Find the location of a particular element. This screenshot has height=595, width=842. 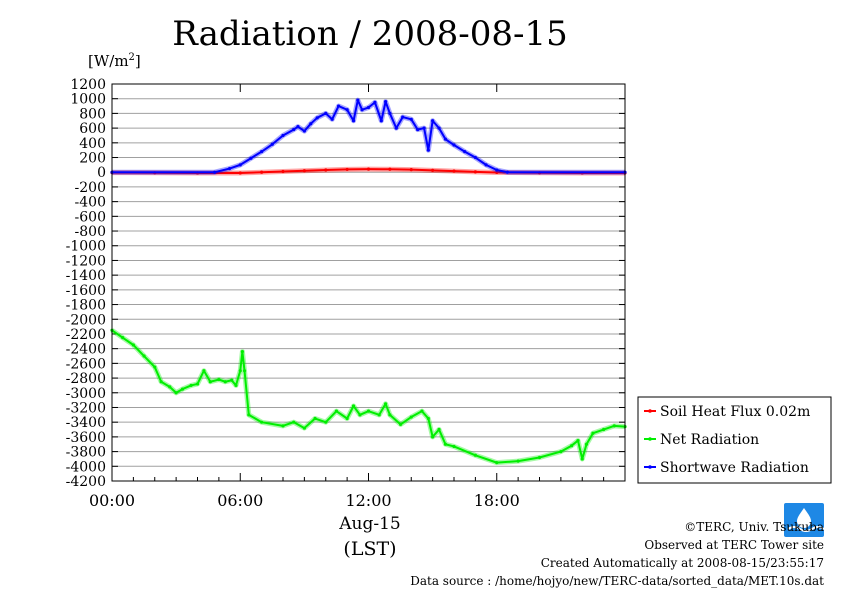

footer-observed: Observed at TERC Tower site is located at coordinates (734, 545).